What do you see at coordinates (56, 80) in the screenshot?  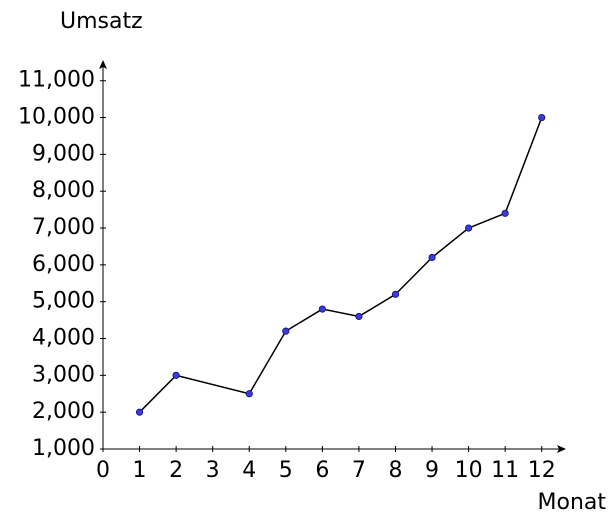 I see `y-tick-label: 11,000` at bounding box center [56, 80].